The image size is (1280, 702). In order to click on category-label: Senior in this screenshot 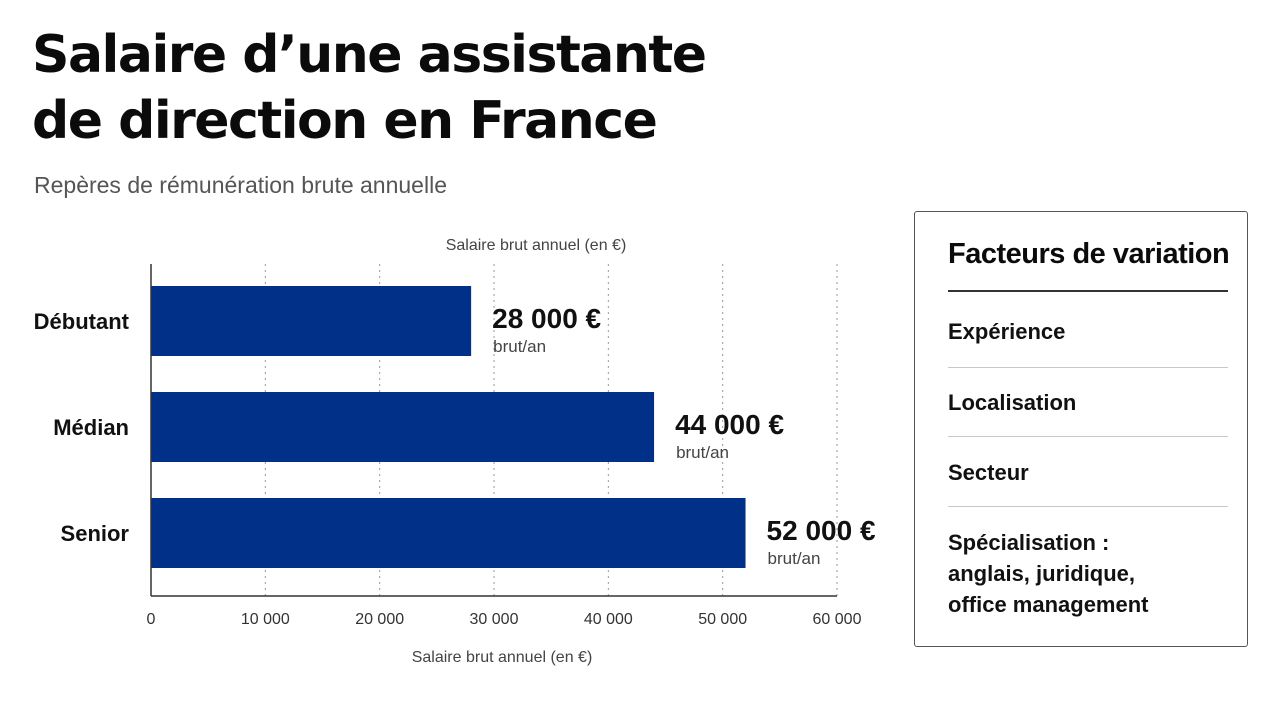, I will do `click(95, 533)`.